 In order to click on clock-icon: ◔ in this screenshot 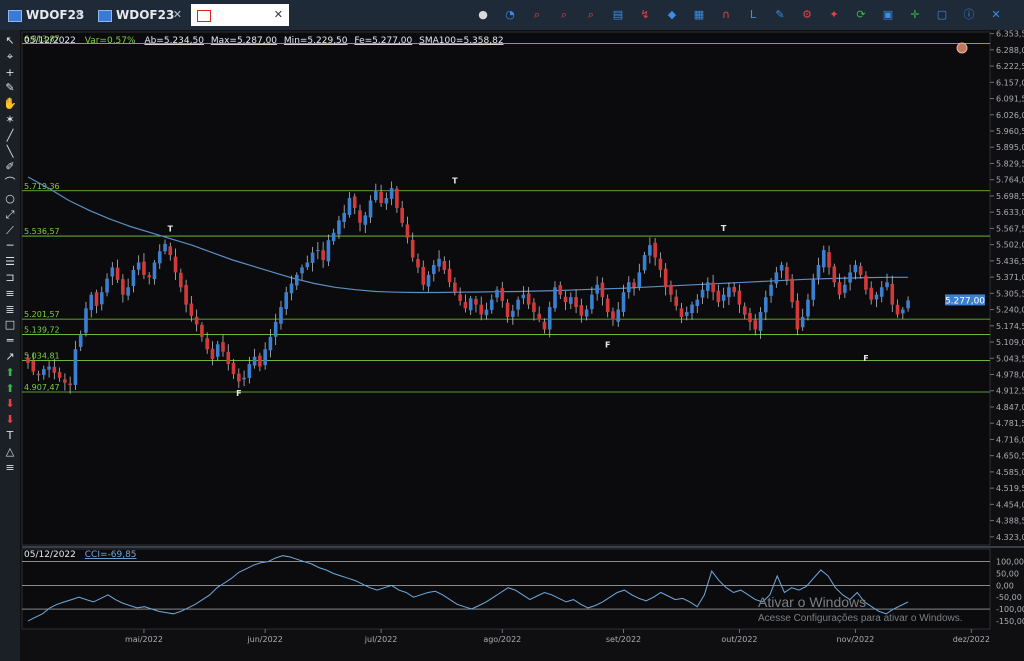, I will do `click(510, 14)`.